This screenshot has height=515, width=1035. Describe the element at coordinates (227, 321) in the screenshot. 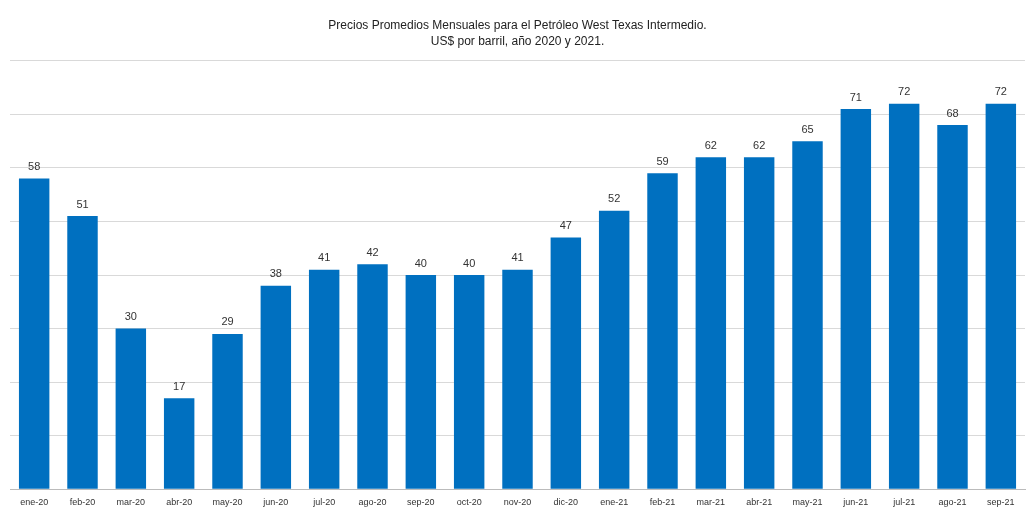

I see `data-label: 29` at that location.